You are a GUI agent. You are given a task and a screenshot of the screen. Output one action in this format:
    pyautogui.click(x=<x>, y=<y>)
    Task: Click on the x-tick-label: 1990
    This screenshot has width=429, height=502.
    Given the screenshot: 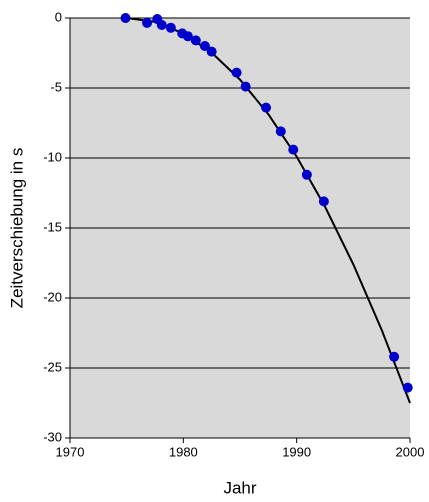 What is the action you would take?
    pyautogui.click(x=296, y=451)
    